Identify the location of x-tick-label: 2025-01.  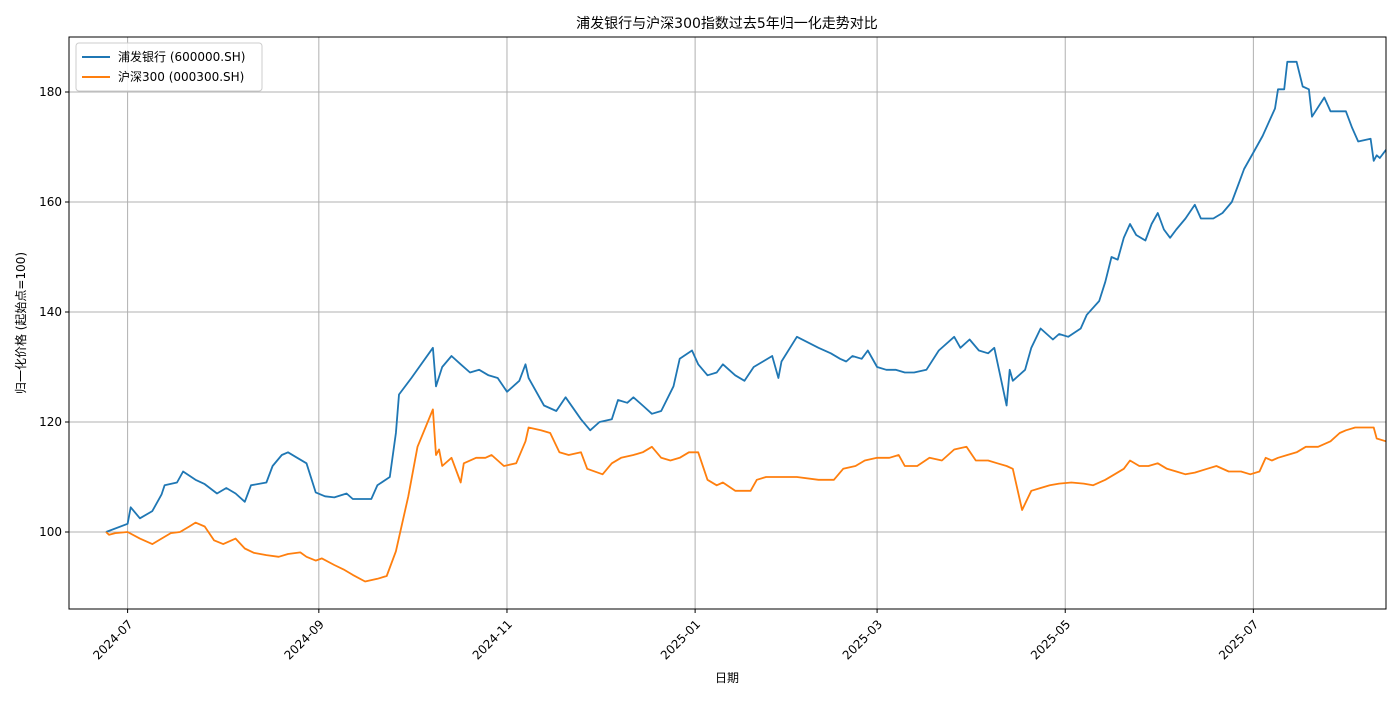
(680, 639).